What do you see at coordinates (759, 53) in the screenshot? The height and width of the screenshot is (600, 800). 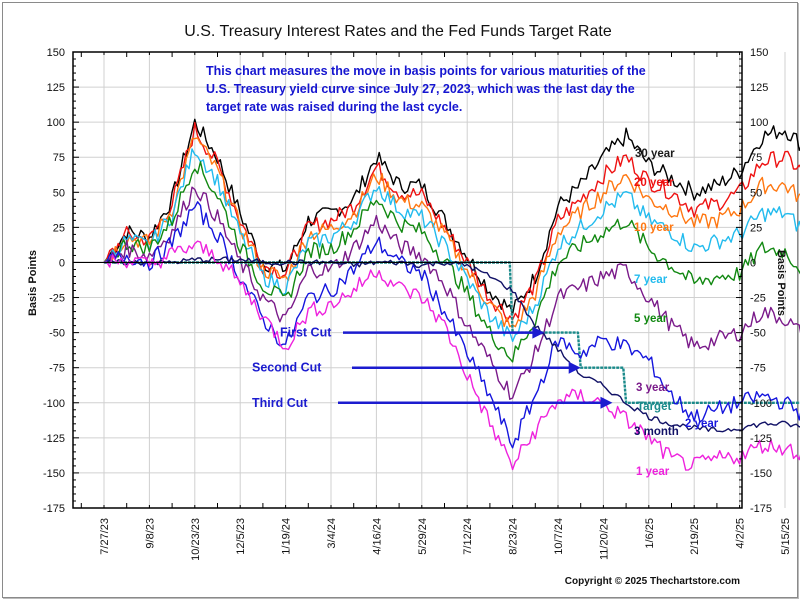 I see `y-tick-label-right: 150` at bounding box center [759, 53].